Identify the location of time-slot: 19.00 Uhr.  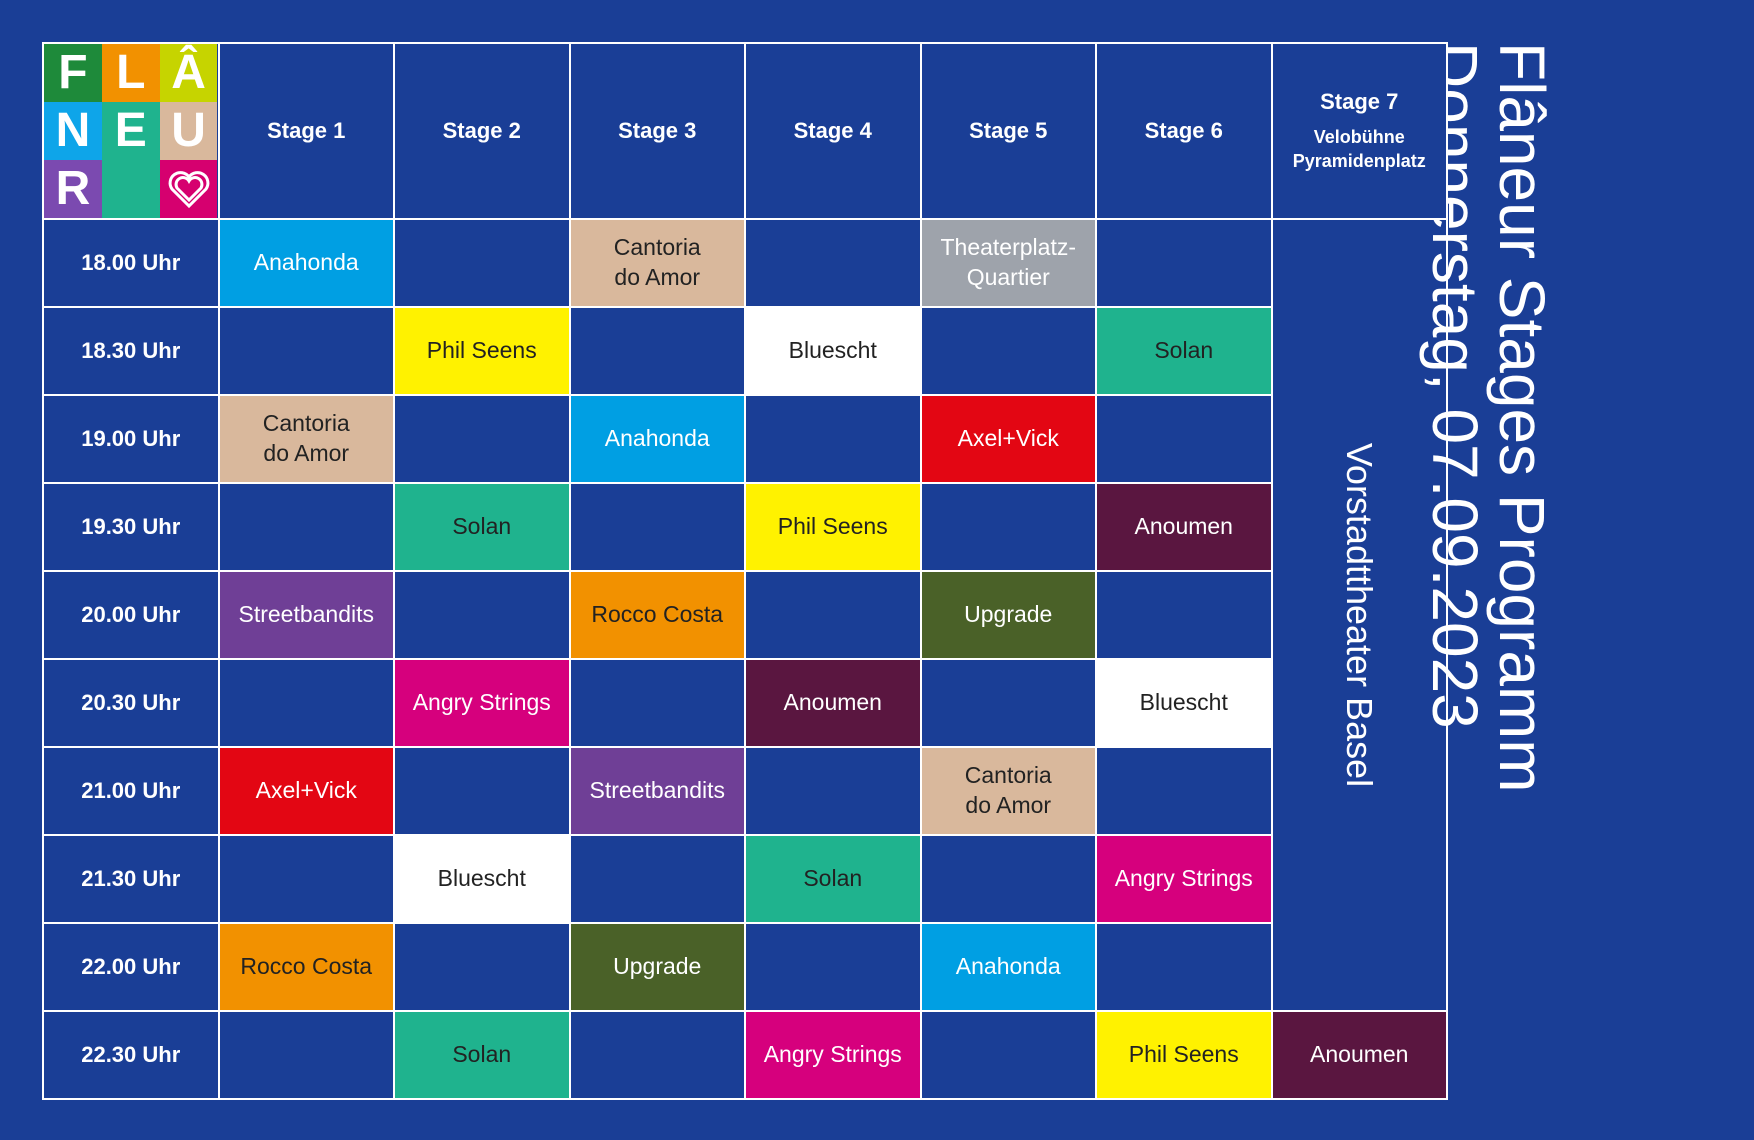
(131, 439).